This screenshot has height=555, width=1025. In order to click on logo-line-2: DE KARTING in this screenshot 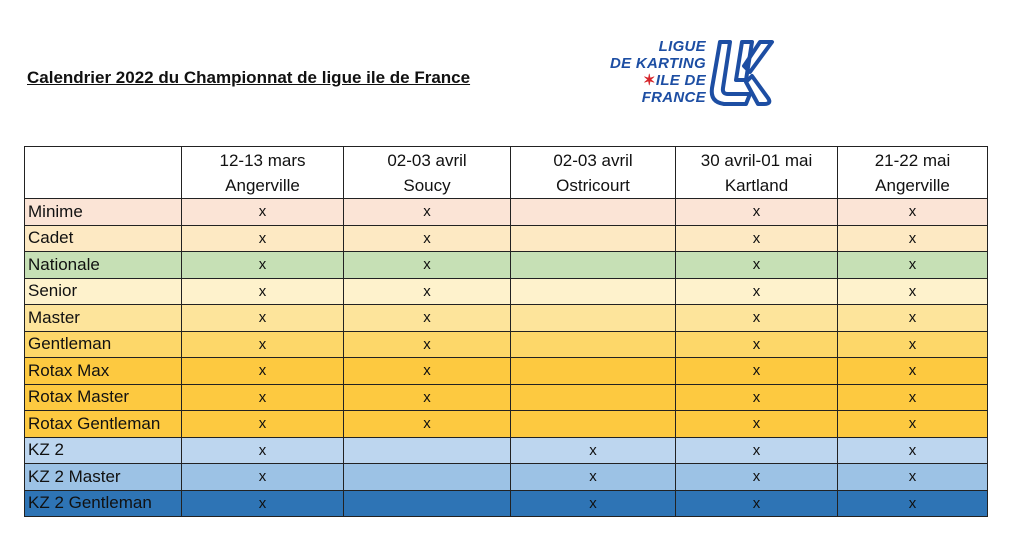, I will do `click(657, 63)`.